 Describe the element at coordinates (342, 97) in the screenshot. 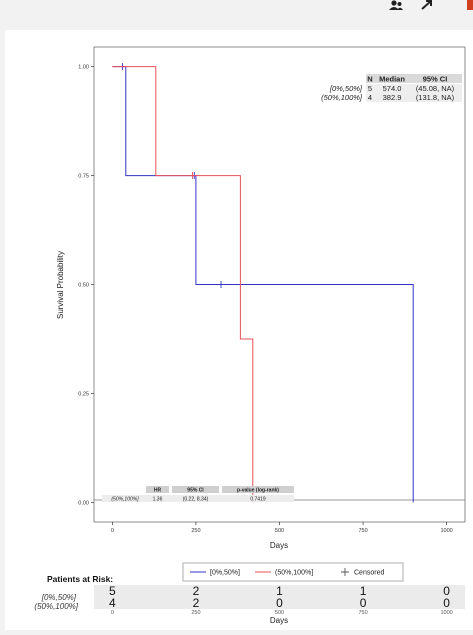

I see `median-row-label-2: (50%,100%]` at that location.